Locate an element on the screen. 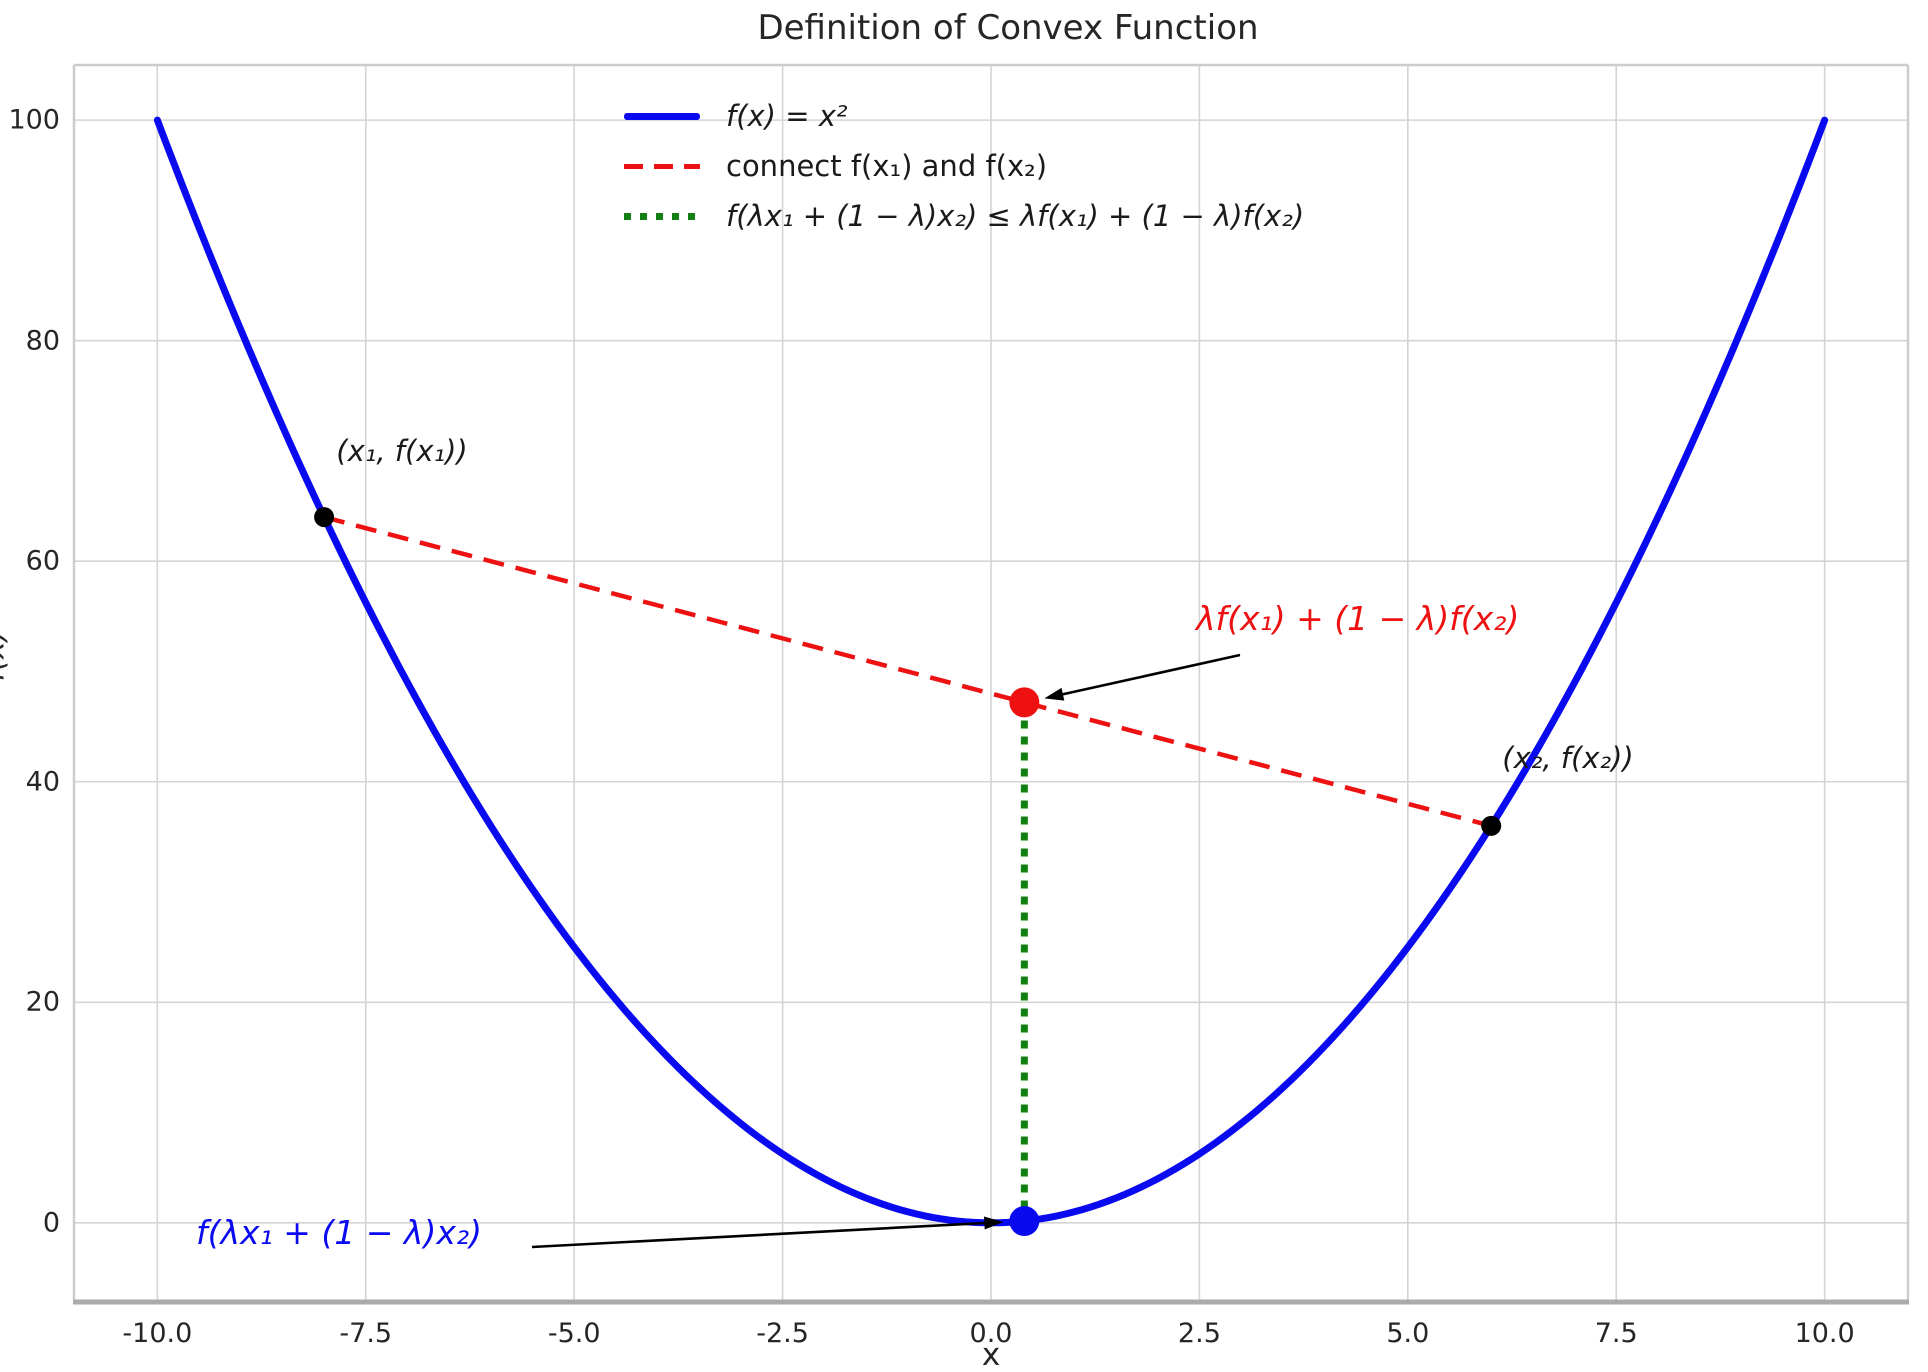  legend-item: connect f(x₁) and f(x₂) is located at coordinates (964, 166).